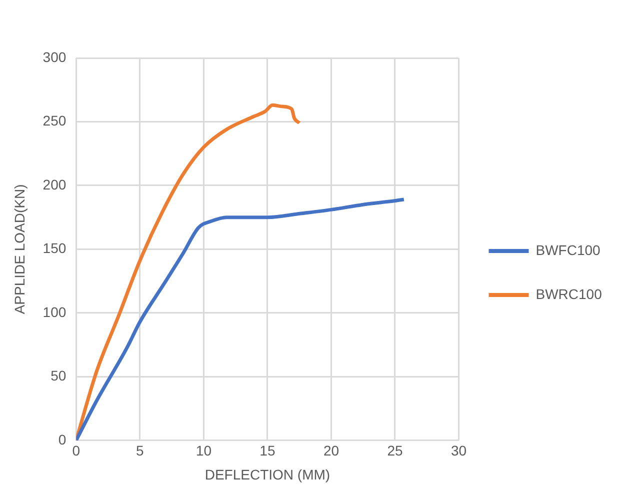 This screenshot has width=632, height=496. I want to click on y-tick-label: 300, so click(54, 56).